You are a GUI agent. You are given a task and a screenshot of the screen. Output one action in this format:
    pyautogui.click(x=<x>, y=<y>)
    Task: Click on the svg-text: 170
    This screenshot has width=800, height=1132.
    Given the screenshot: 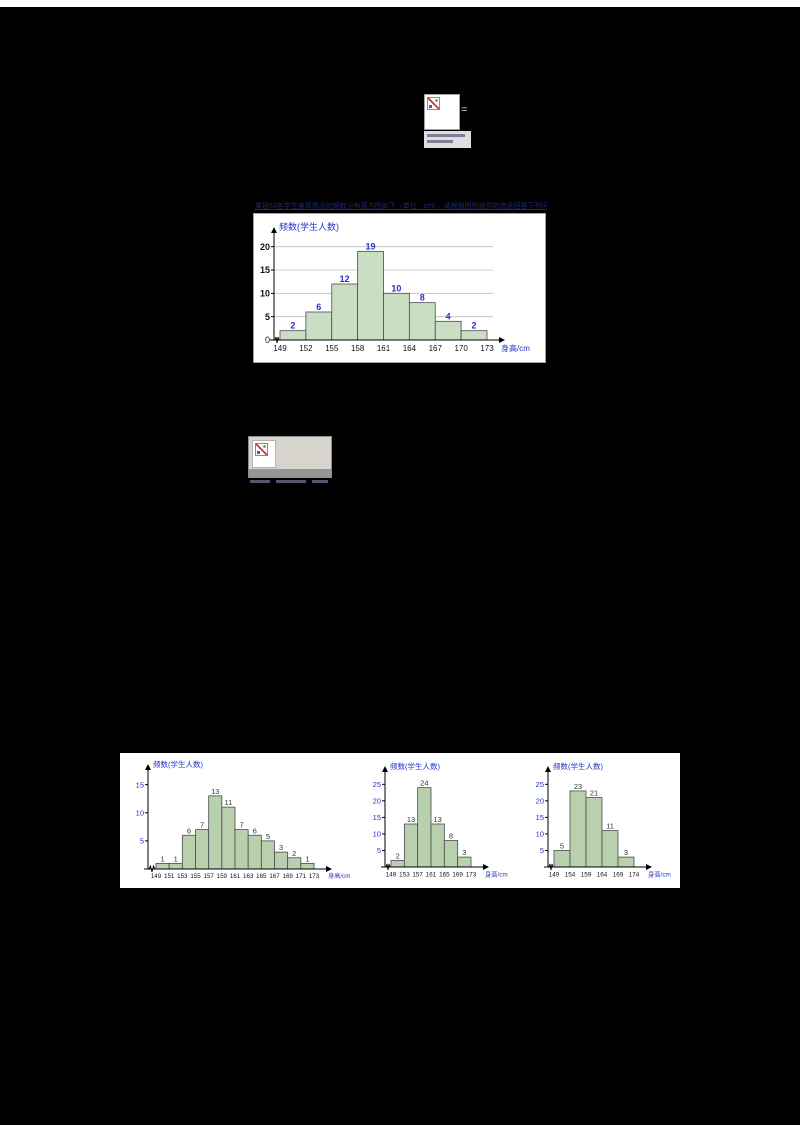 What is the action you would take?
    pyautogui.click(x=461, y=348)
    